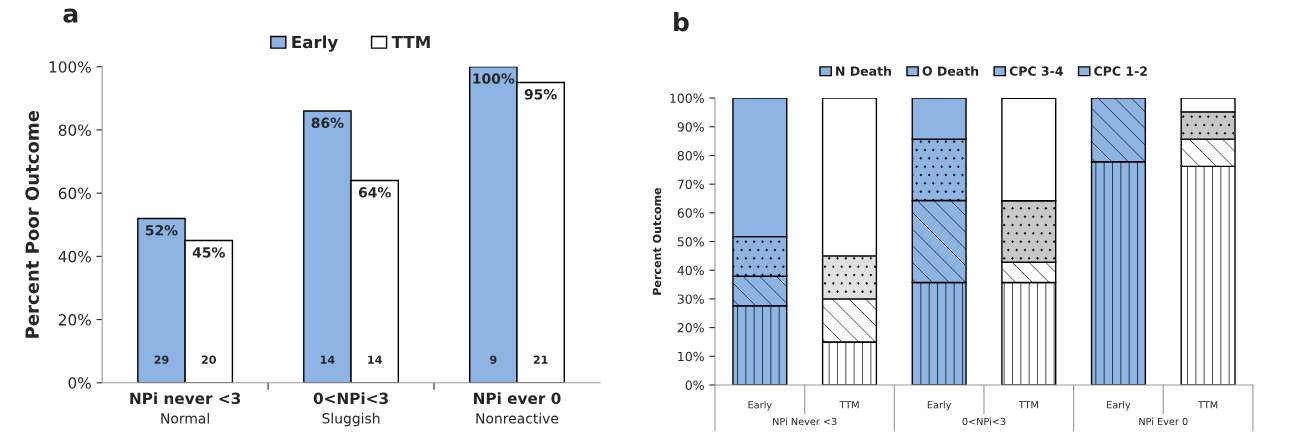 The height and width of the screenshot is (436, 1293). What do you see at coordinates (690, 184) in the screenshot?
I see `y-tick-label: 70%` at bounding box center [690, 184].